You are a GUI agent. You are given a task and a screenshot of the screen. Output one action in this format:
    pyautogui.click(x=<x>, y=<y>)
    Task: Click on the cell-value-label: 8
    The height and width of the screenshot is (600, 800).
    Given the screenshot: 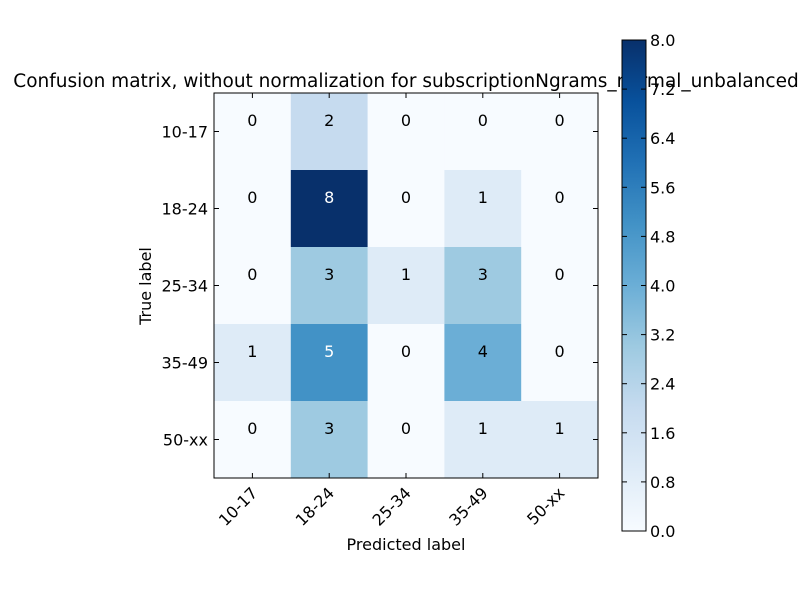 What is the action you would take?
    pyautogui.click(x=329, y=197)
    